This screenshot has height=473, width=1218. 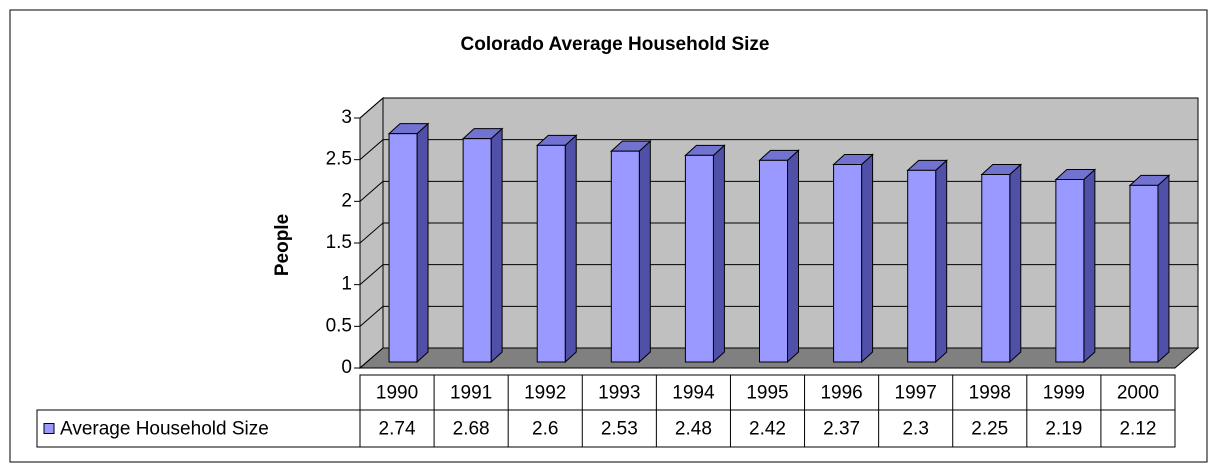 What do you see at coordinates (339, 325) in the screenshot?
I see `y-tick-label: 0.5` at bounding box center [339, 325].